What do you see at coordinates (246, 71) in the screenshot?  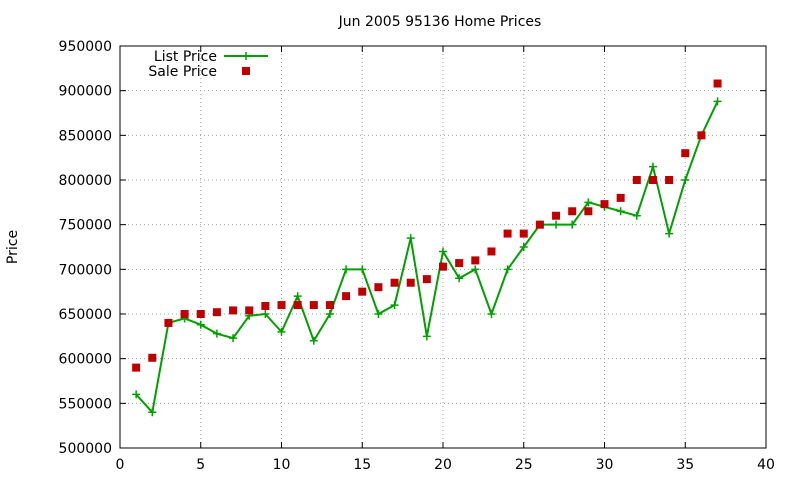 I see `sale-price-legend-marker` at bounding box center [246, 71].